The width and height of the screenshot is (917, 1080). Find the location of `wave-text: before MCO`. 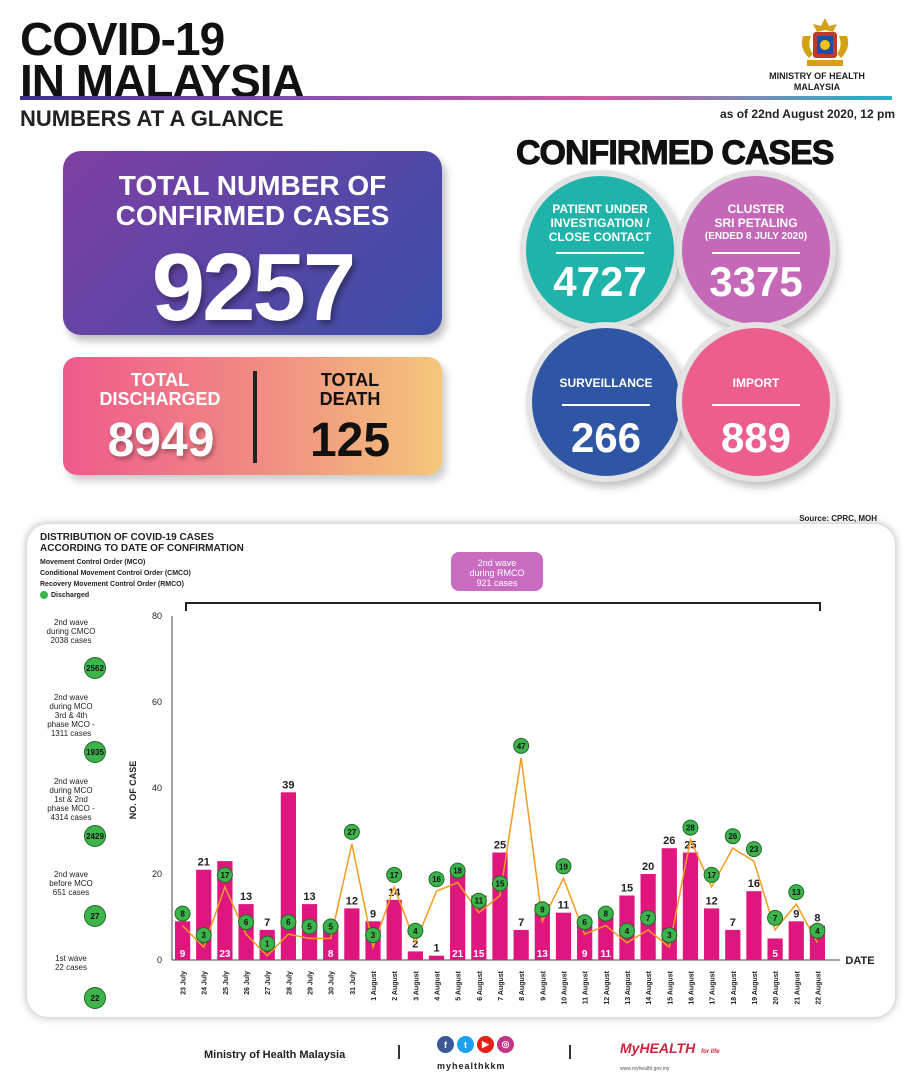

wave-text: before MCO is located at coordinates (71, 883).